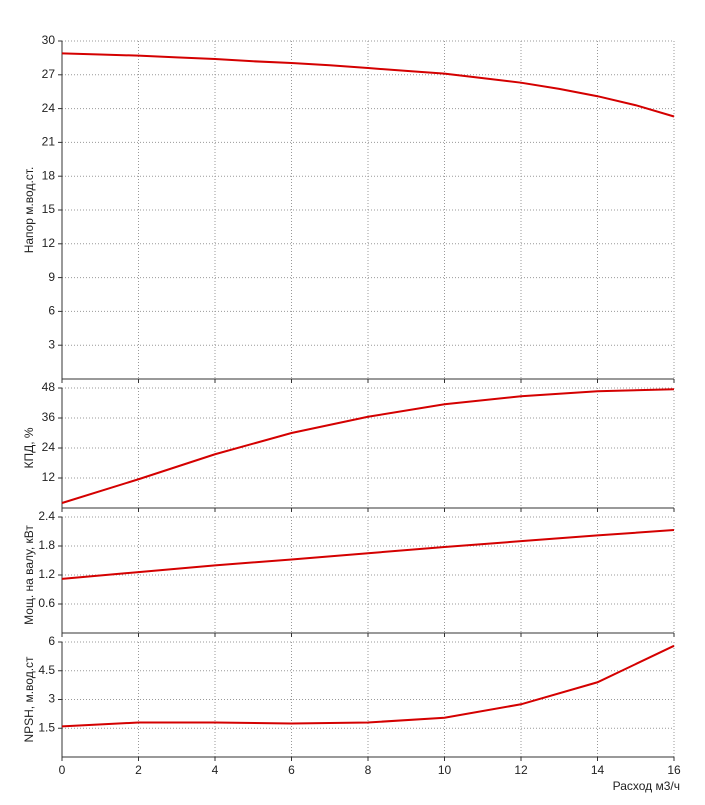 The width and height of the screenshot is (705, 805). I want to click on x-tick-label: 14, so click(598, 770).